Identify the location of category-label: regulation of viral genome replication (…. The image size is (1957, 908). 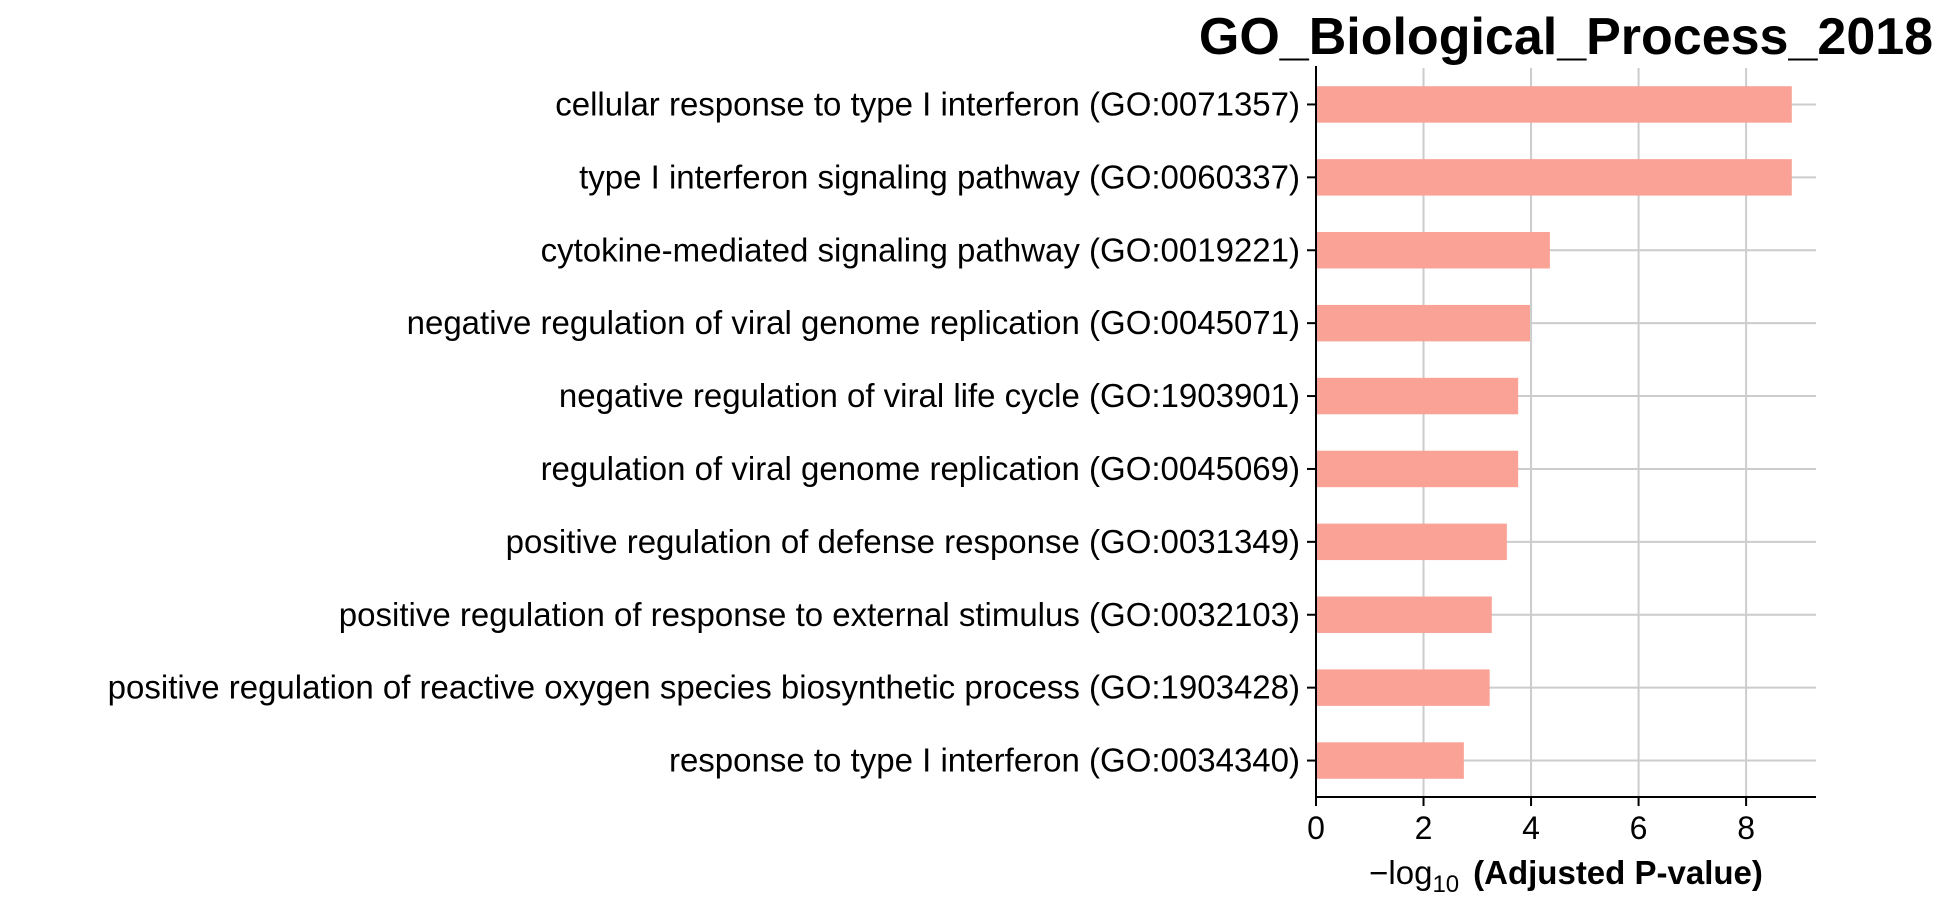
(920, 468).